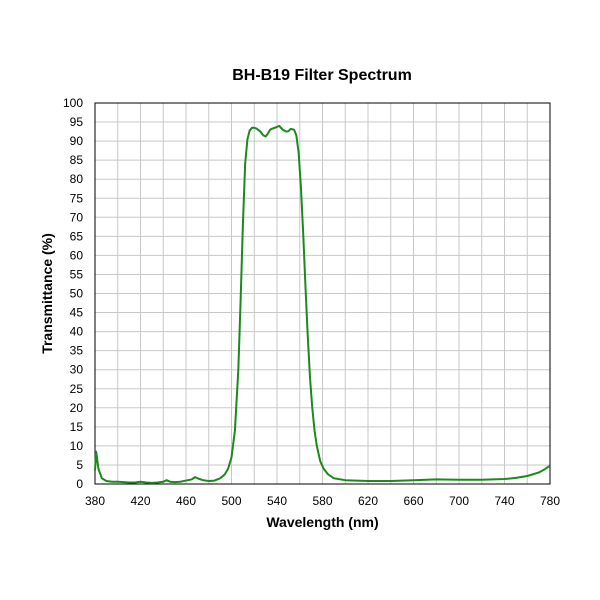 The width and height of the screenshot is (600, 600). What do you see at coordinates (368, 501) in the screenshot?
I see `x-tick-label: 620` at bounding box center [368, 501].